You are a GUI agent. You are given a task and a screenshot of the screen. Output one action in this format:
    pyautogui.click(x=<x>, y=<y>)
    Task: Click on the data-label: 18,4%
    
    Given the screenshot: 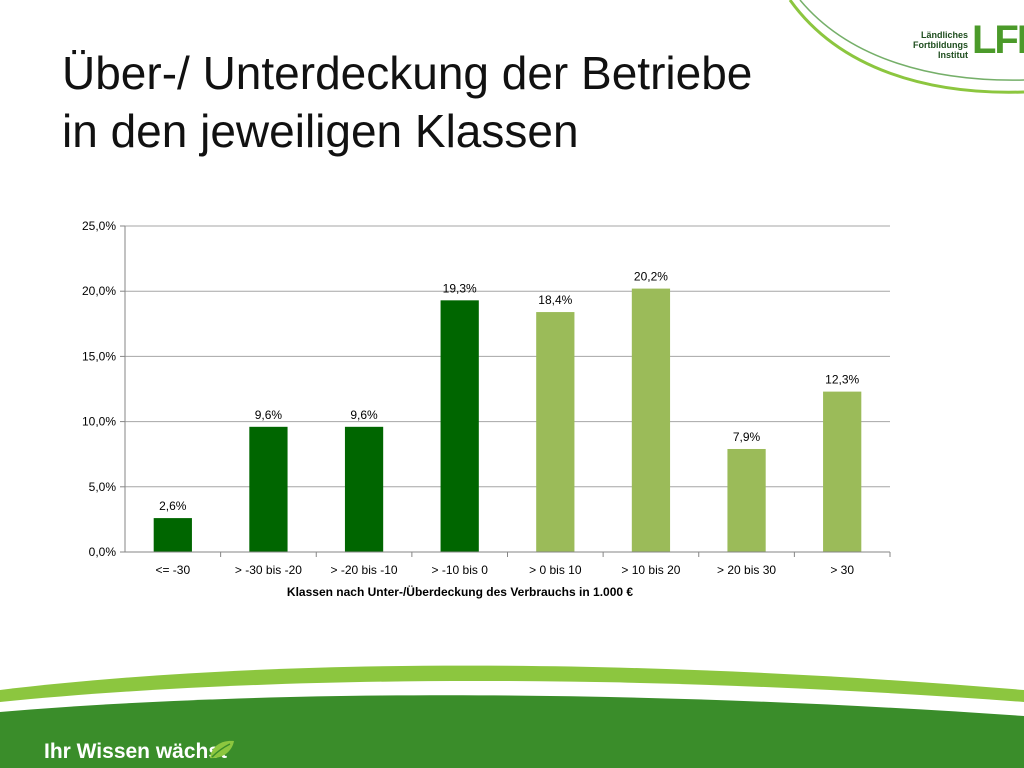 What is the action you would take?
    pyautogui.click(x=555, y=300)
    